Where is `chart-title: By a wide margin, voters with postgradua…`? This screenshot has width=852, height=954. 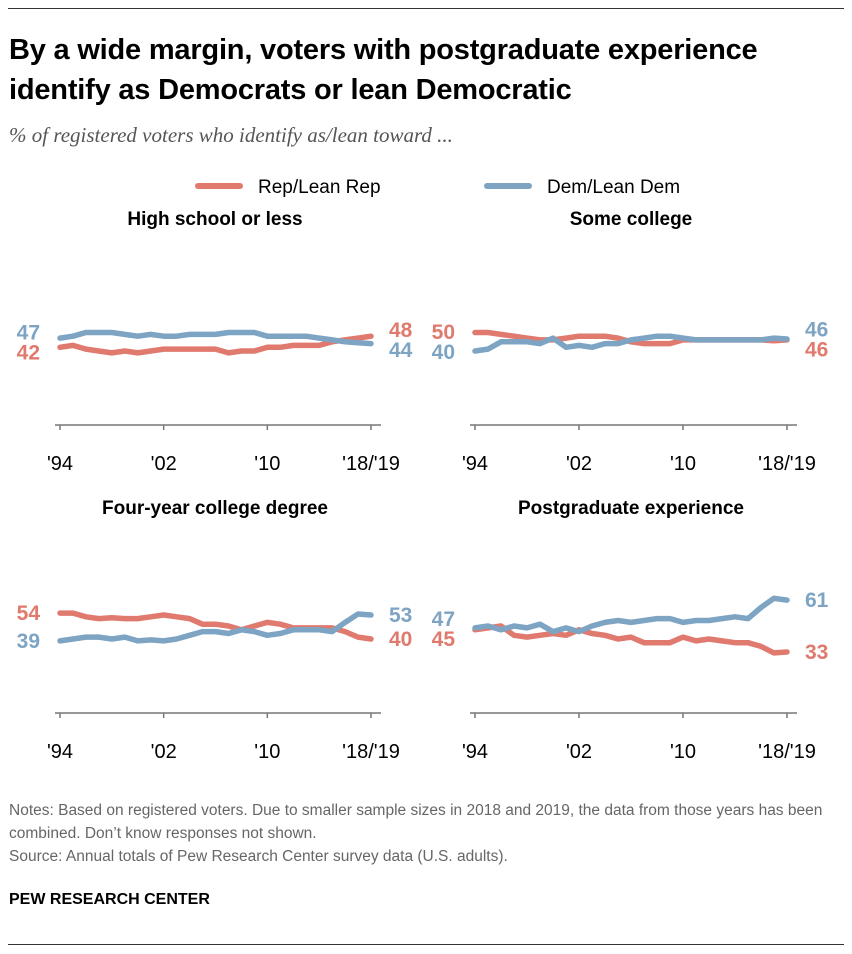 chart-title: By a wide margin, voters with postgradua… is located at coordinates (383, 70).